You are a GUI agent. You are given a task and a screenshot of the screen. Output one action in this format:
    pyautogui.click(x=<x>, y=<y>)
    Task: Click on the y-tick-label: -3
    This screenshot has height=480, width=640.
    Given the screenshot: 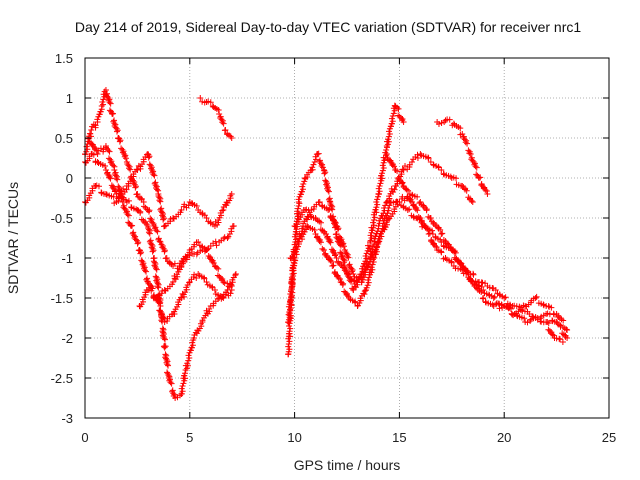 What is the action you would take?
    pyautogui.click(x=67, y=418)
    